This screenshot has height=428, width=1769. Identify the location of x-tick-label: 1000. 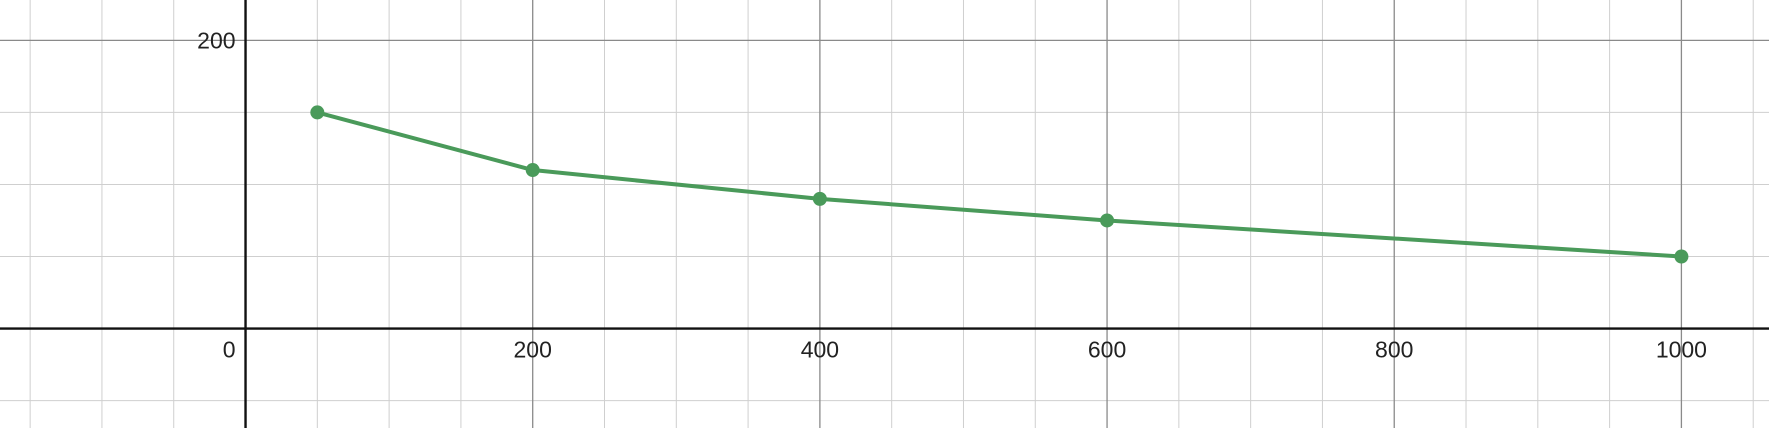
(1681, 350).